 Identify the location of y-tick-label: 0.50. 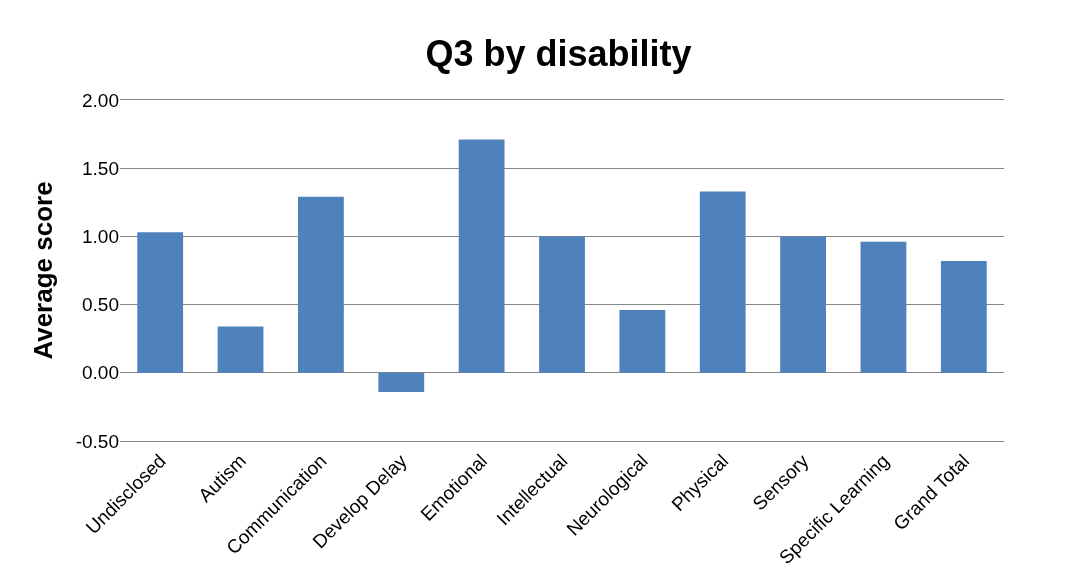
(100, 305).